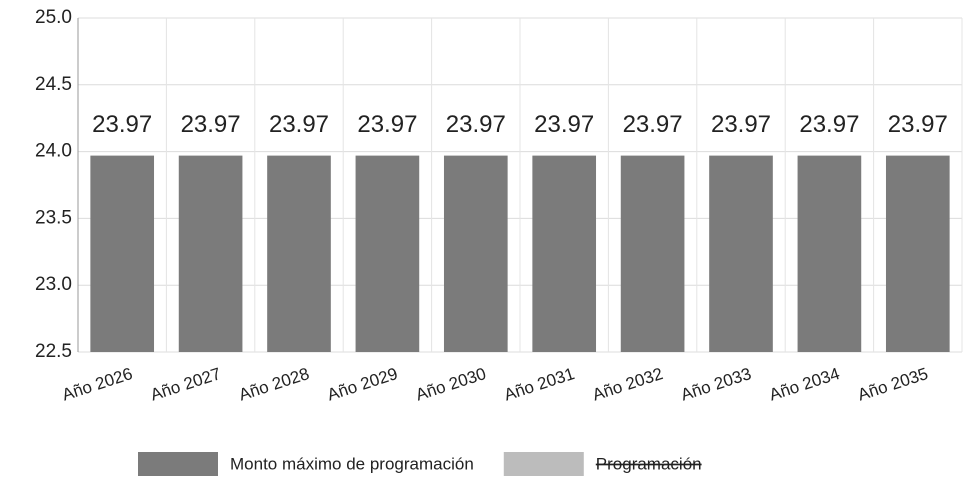 The height and width of the screenshot is (485, 966). I want to click on y-tick-label: 24.0, so click(53, 151).